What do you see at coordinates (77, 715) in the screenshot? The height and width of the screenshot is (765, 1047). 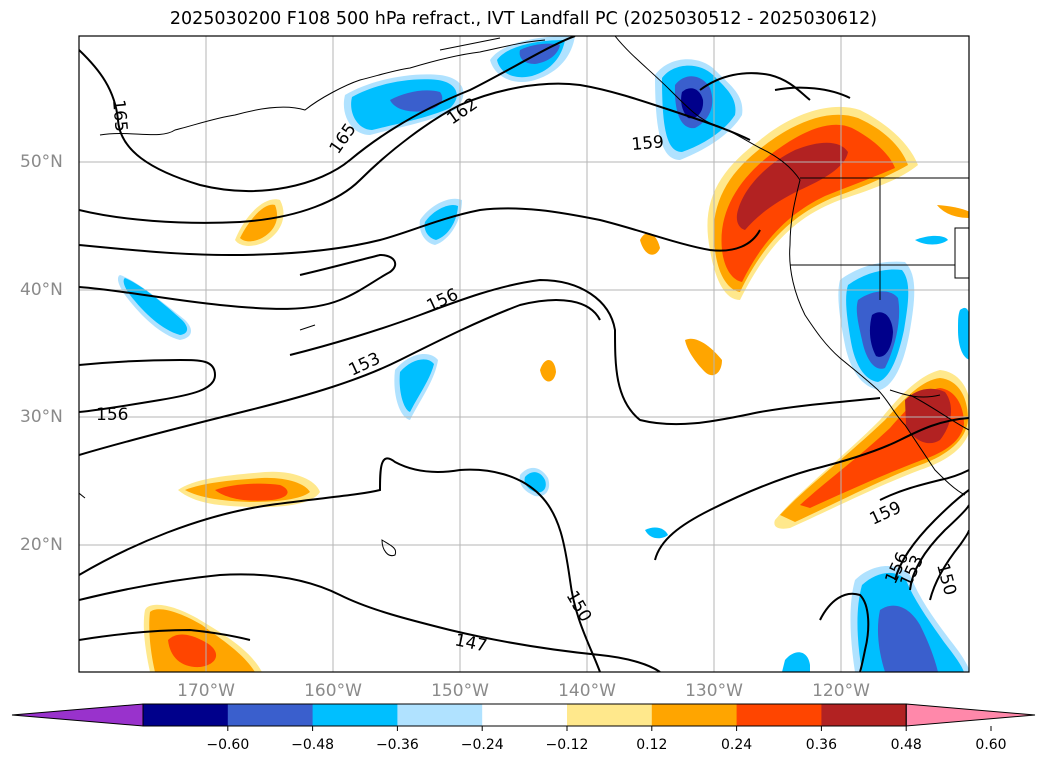 I see `colorbar-extend-min` at bounding box center [77, 715].